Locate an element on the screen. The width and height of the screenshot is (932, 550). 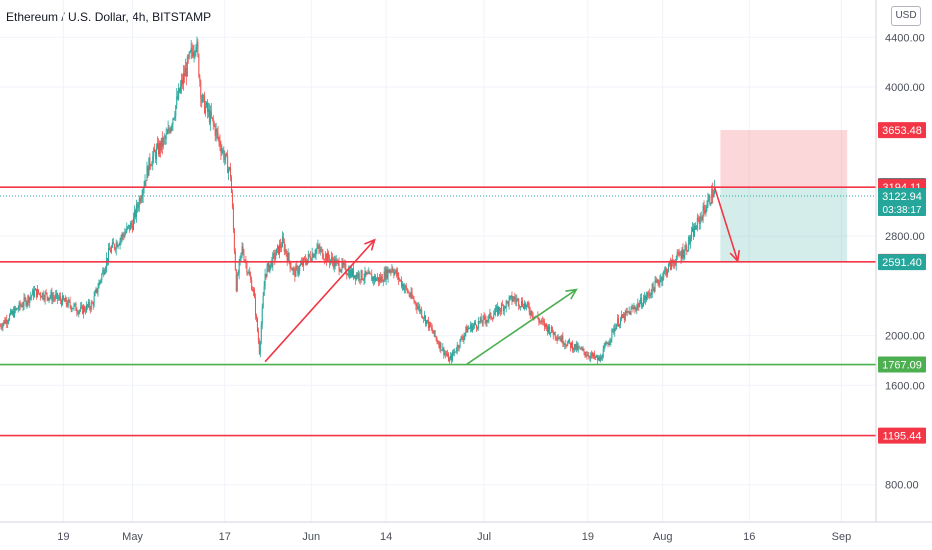
price-tag is located at coordinates (902, 435).